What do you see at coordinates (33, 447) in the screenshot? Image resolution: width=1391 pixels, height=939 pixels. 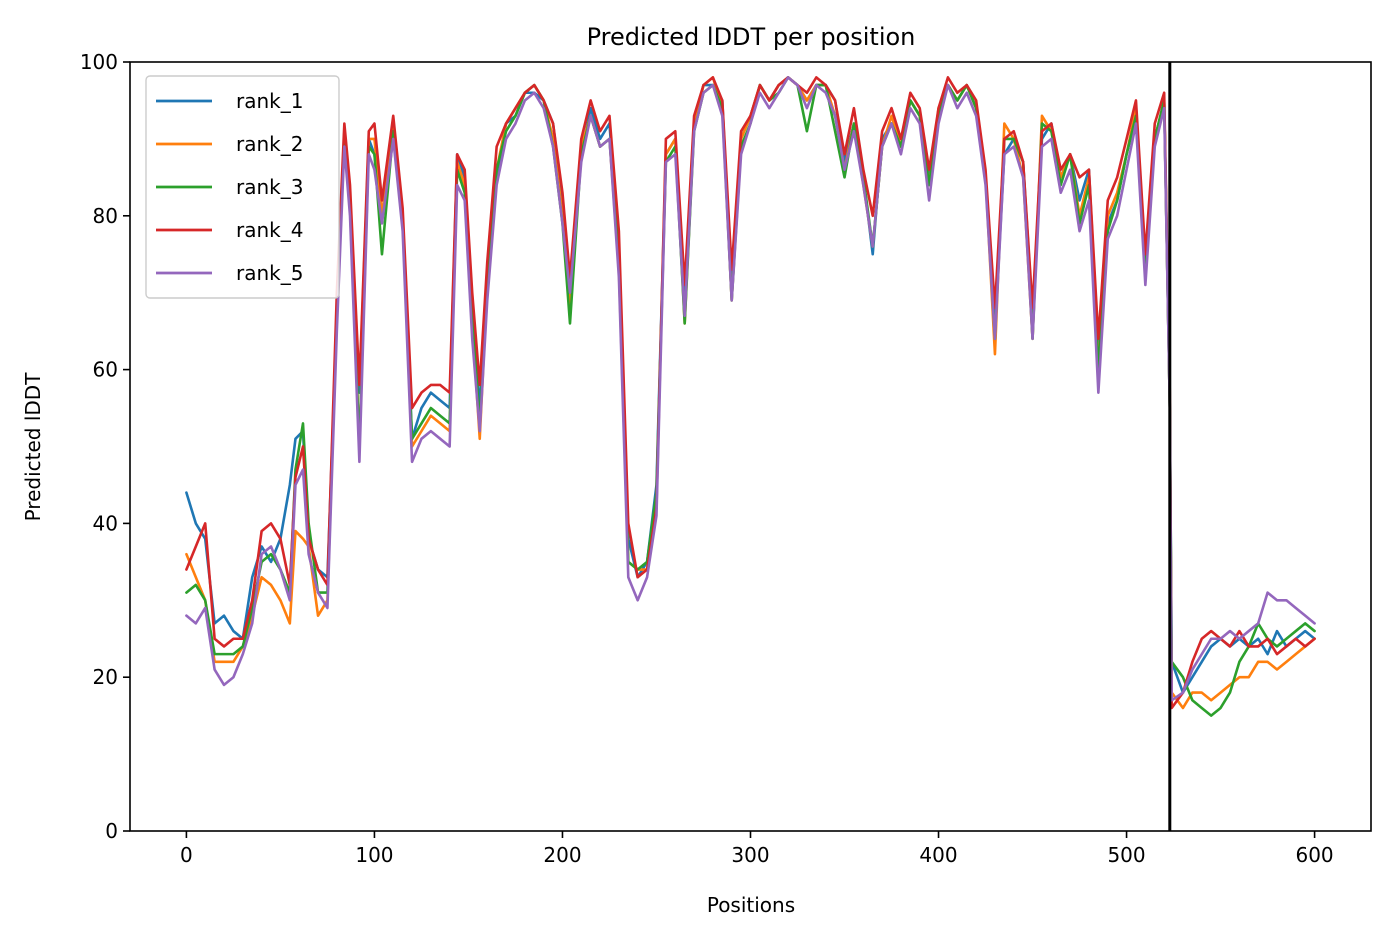 I see `y-axis-label: Predicted lDDT` at bounding box center [33, 447].